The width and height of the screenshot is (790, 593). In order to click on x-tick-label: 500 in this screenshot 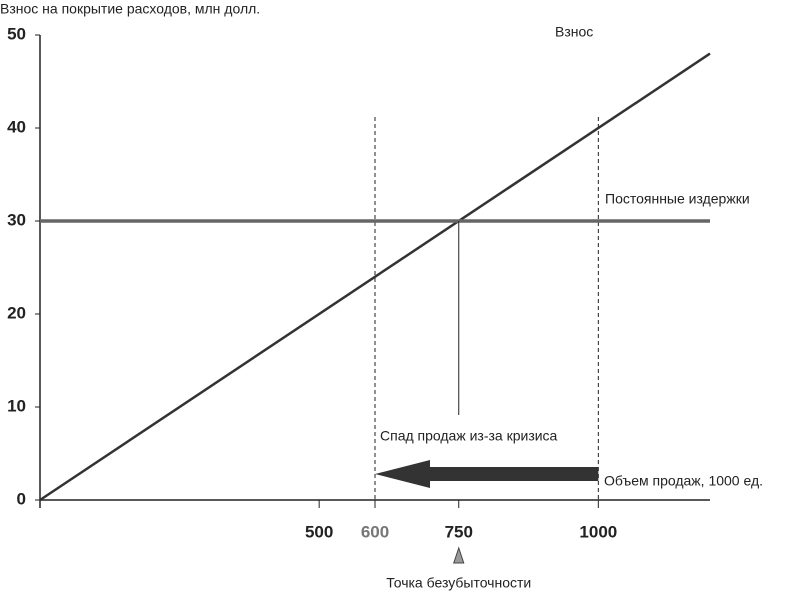, I will do `click(319, 531)`.